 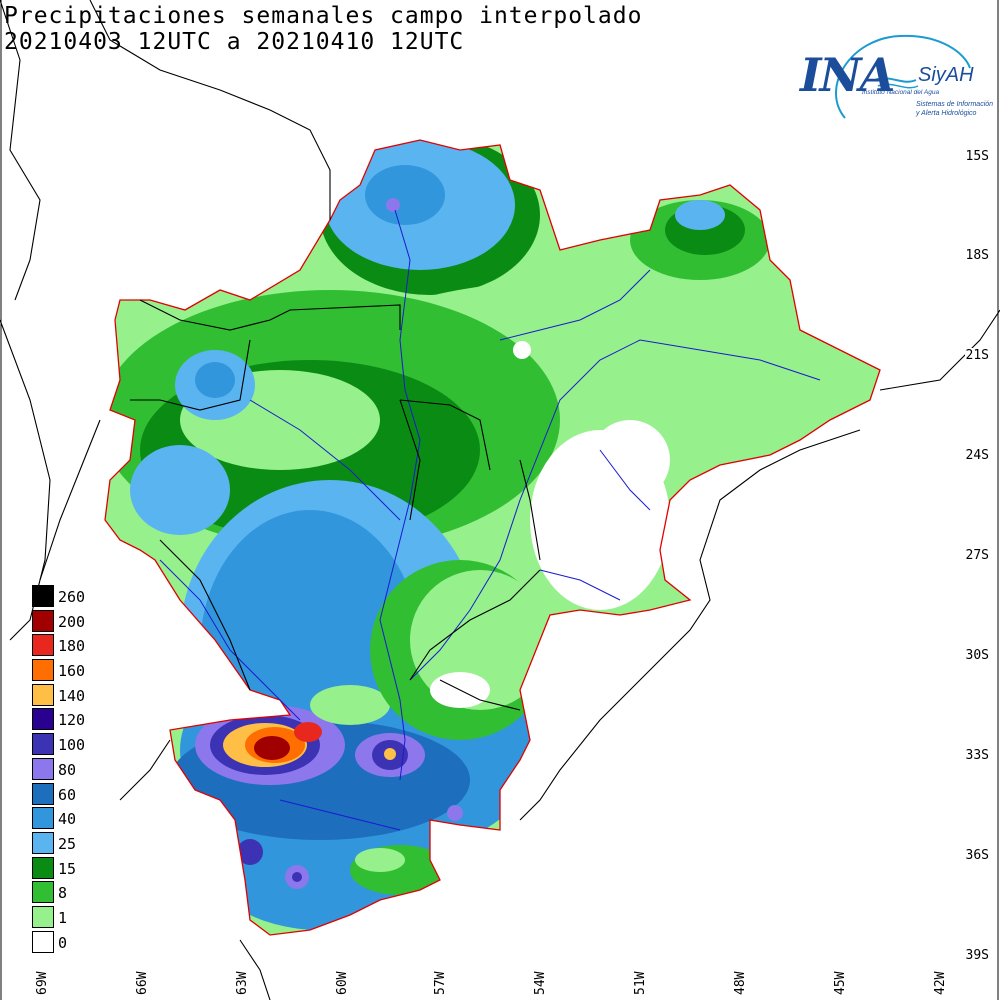 What do you see at coordinates (67, 819) in the screenshot?
I see `legend-label: 40` at bounding box center [67, 819].